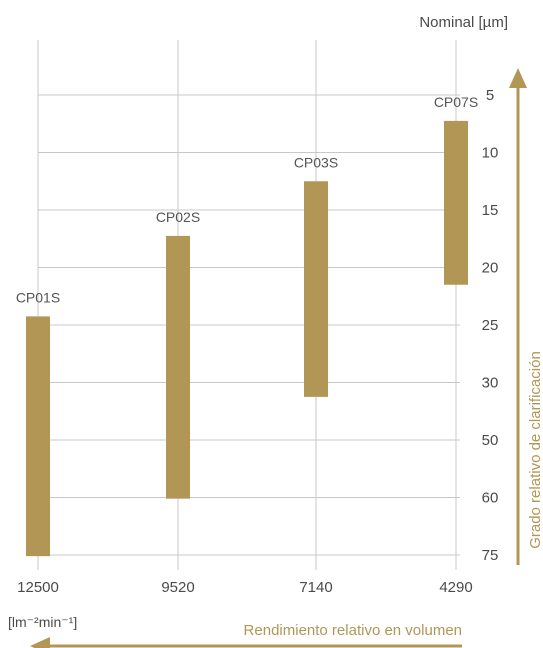  Describe the element at coordinates (455, 587) in the screenshot. I see `x-tick-label: 4290` at that location.